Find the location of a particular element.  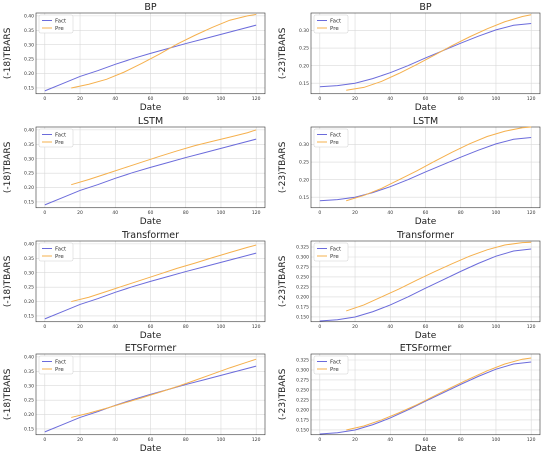

y-tick-label: 0.175 is located at coordinates (302, 307).